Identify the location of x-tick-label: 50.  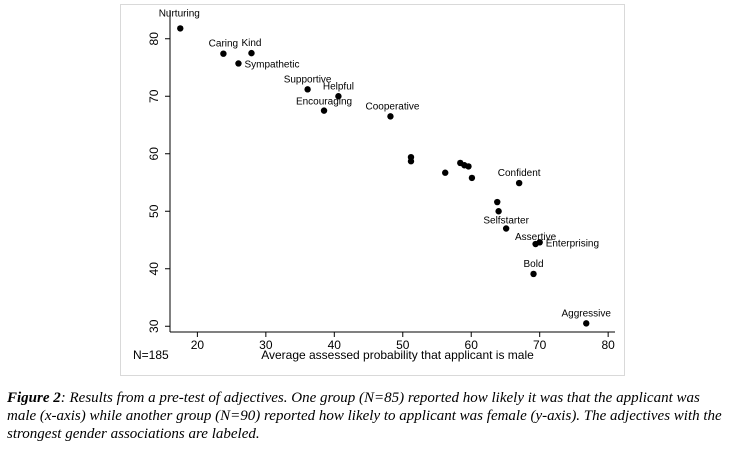
(403, 345).